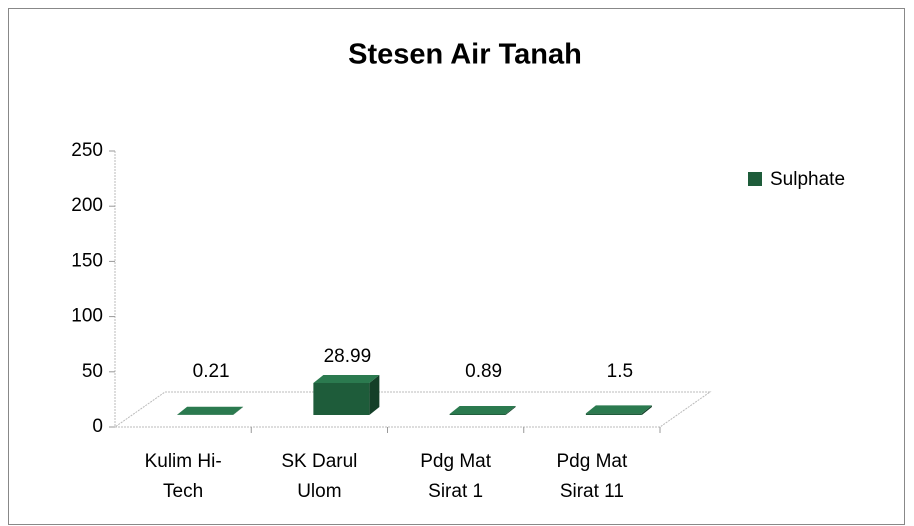  What do you see at coordinates (87, 205) in the screenshot?
I see `y-tick-label: 200` at bounding box center [87, 205].